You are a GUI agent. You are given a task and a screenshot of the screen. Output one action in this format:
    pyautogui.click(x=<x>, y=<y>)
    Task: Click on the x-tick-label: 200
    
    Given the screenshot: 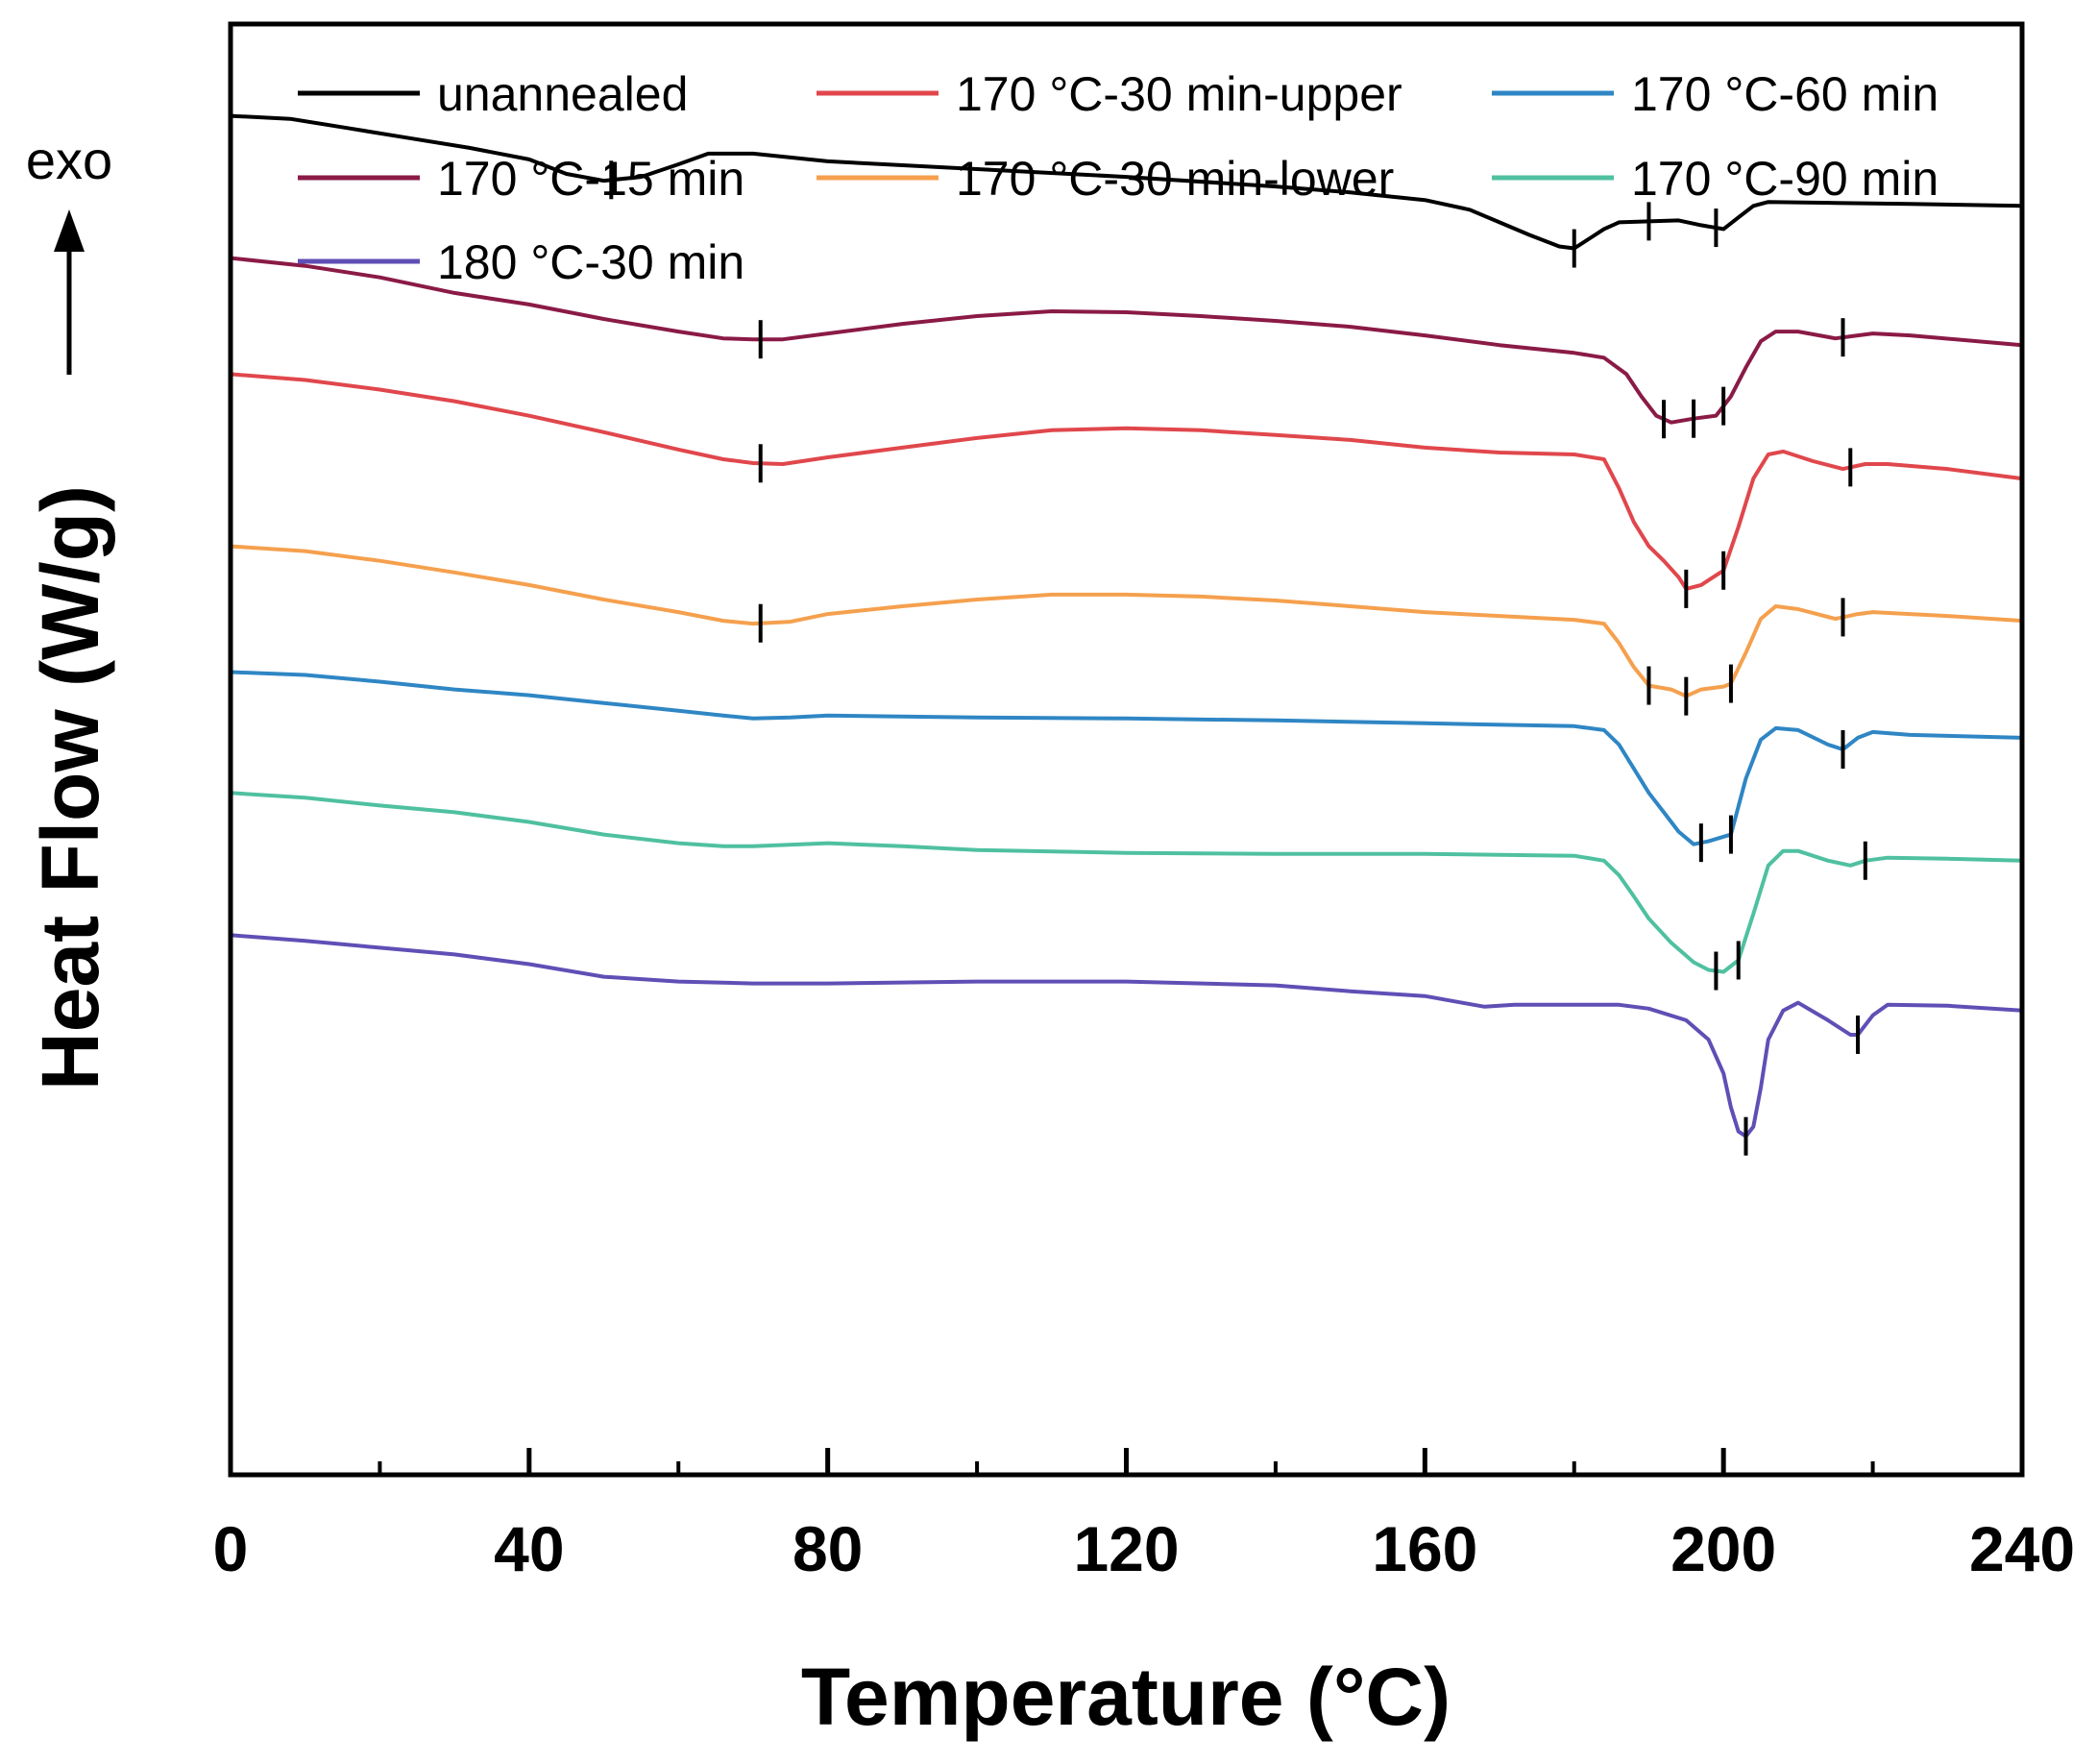 What is the action you would take?
    pyautogui.click(x=1723, y=1549)
    